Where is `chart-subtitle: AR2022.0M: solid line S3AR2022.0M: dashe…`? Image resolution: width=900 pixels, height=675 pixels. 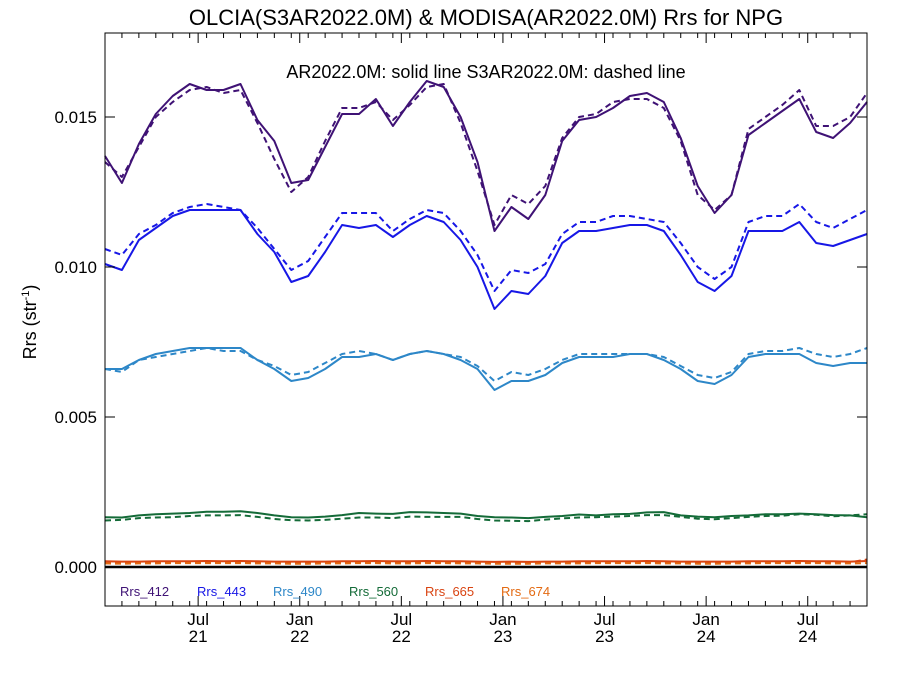
chart-subtitle: AR2022.0M: solid line S3AR2022.0M: dashe… is located at coordinates (485, 72).